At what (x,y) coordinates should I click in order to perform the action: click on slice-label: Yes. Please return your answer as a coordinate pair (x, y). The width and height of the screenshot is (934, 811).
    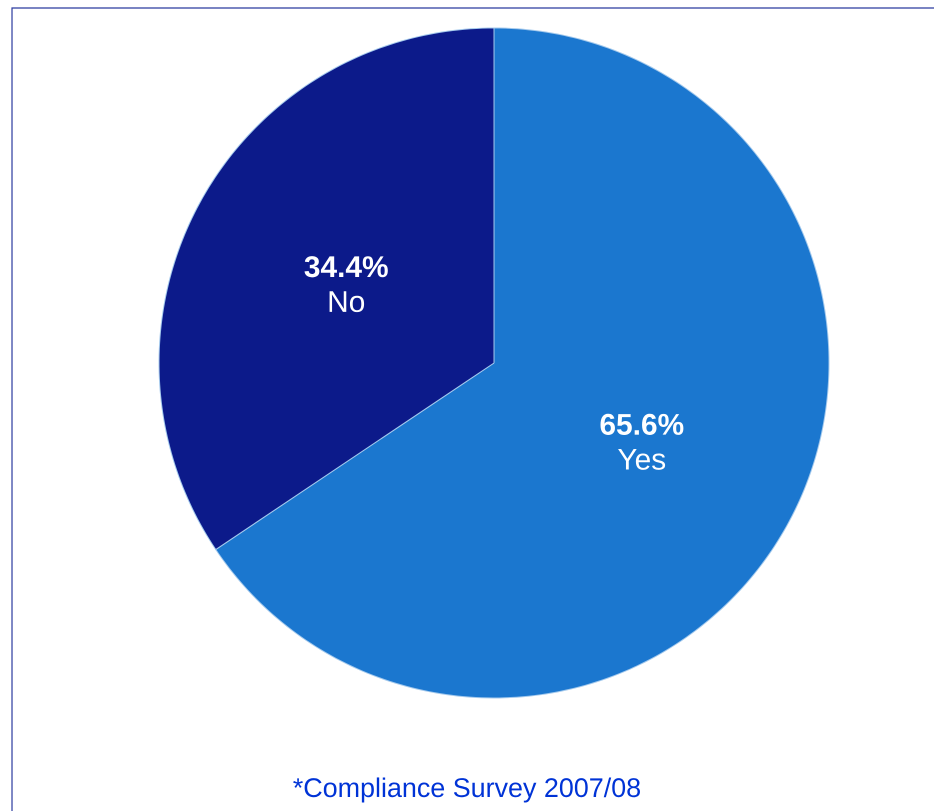
    Looking at the image, I should click on (642, 459).